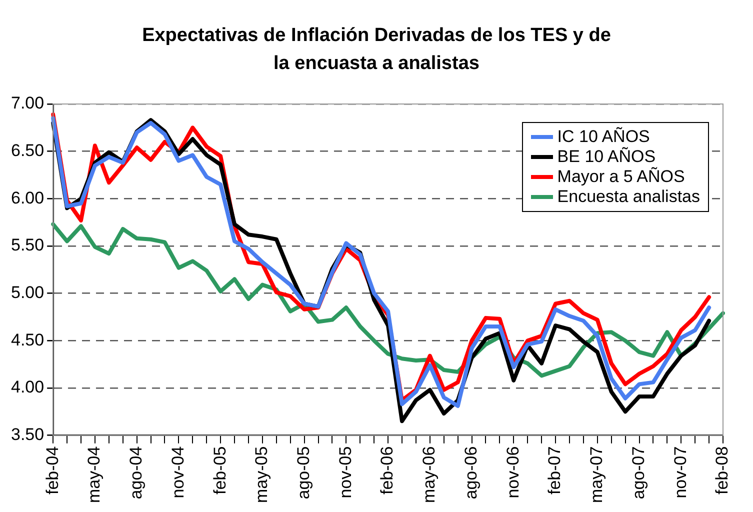 This screenshot has width=753, height=512. I want to click on y-tick-label: 3.50, so click(27, 434).